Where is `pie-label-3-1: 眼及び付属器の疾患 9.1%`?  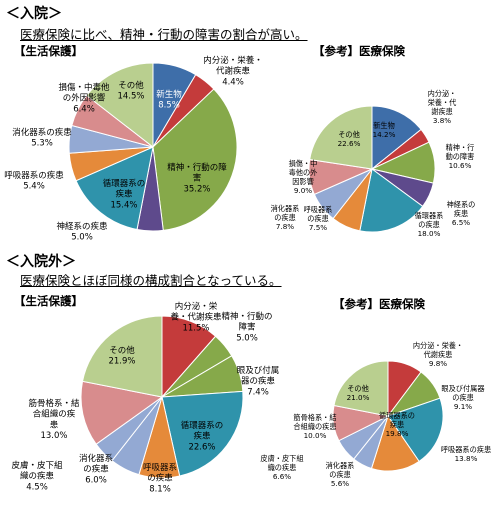
pie-label-3-1: 眼及び付属器の疾患 9.1% is located at coordinates (462, 397).